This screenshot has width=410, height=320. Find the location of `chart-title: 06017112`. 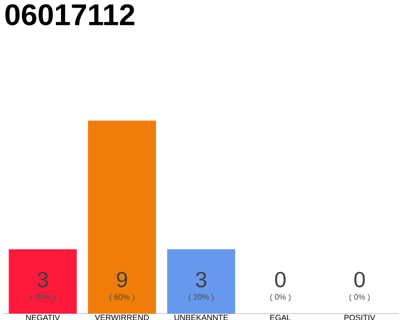

chart-title: 06017112 is located at coordinates (69, 15).